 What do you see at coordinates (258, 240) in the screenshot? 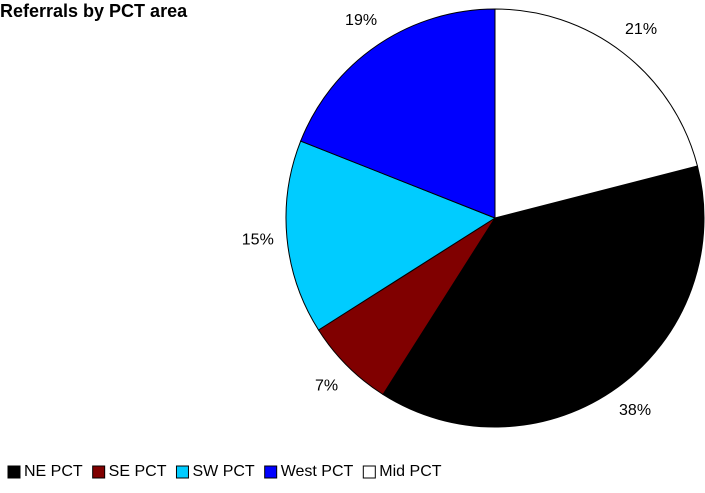
I see `slice-label: 15%` at bounding box center [258, 240].